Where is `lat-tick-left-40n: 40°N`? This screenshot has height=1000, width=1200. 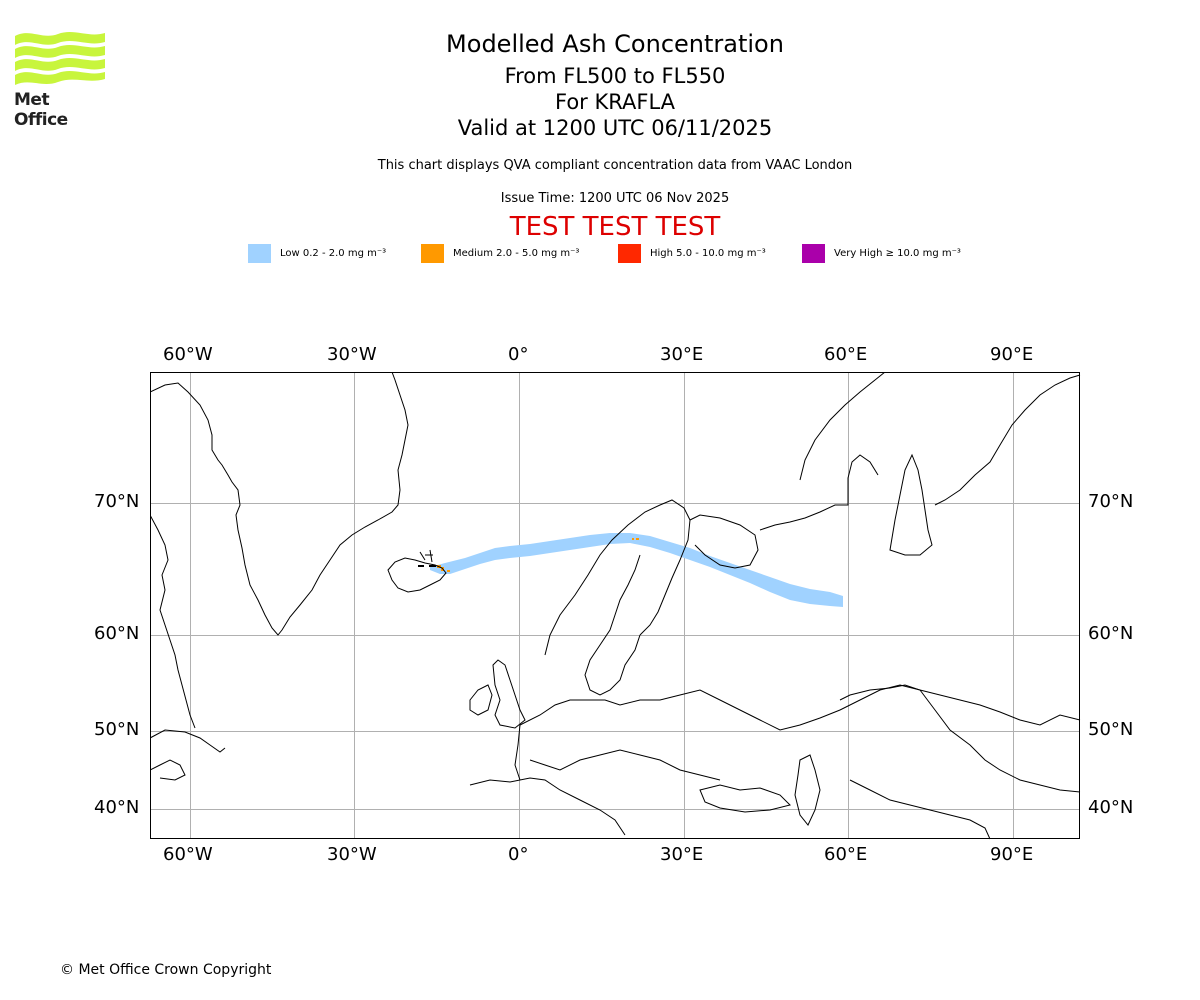 lat-tick-left-40n: 40°N is located at coordinates (117, 807).